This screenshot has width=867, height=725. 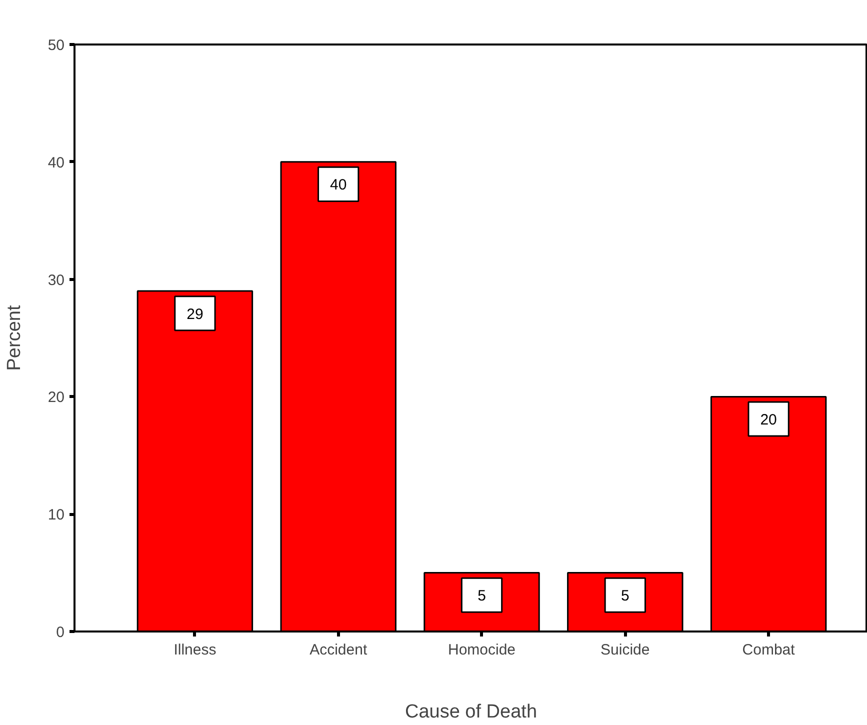 I want to click on x-tick-label: Accident, so click(x=339, y=650).